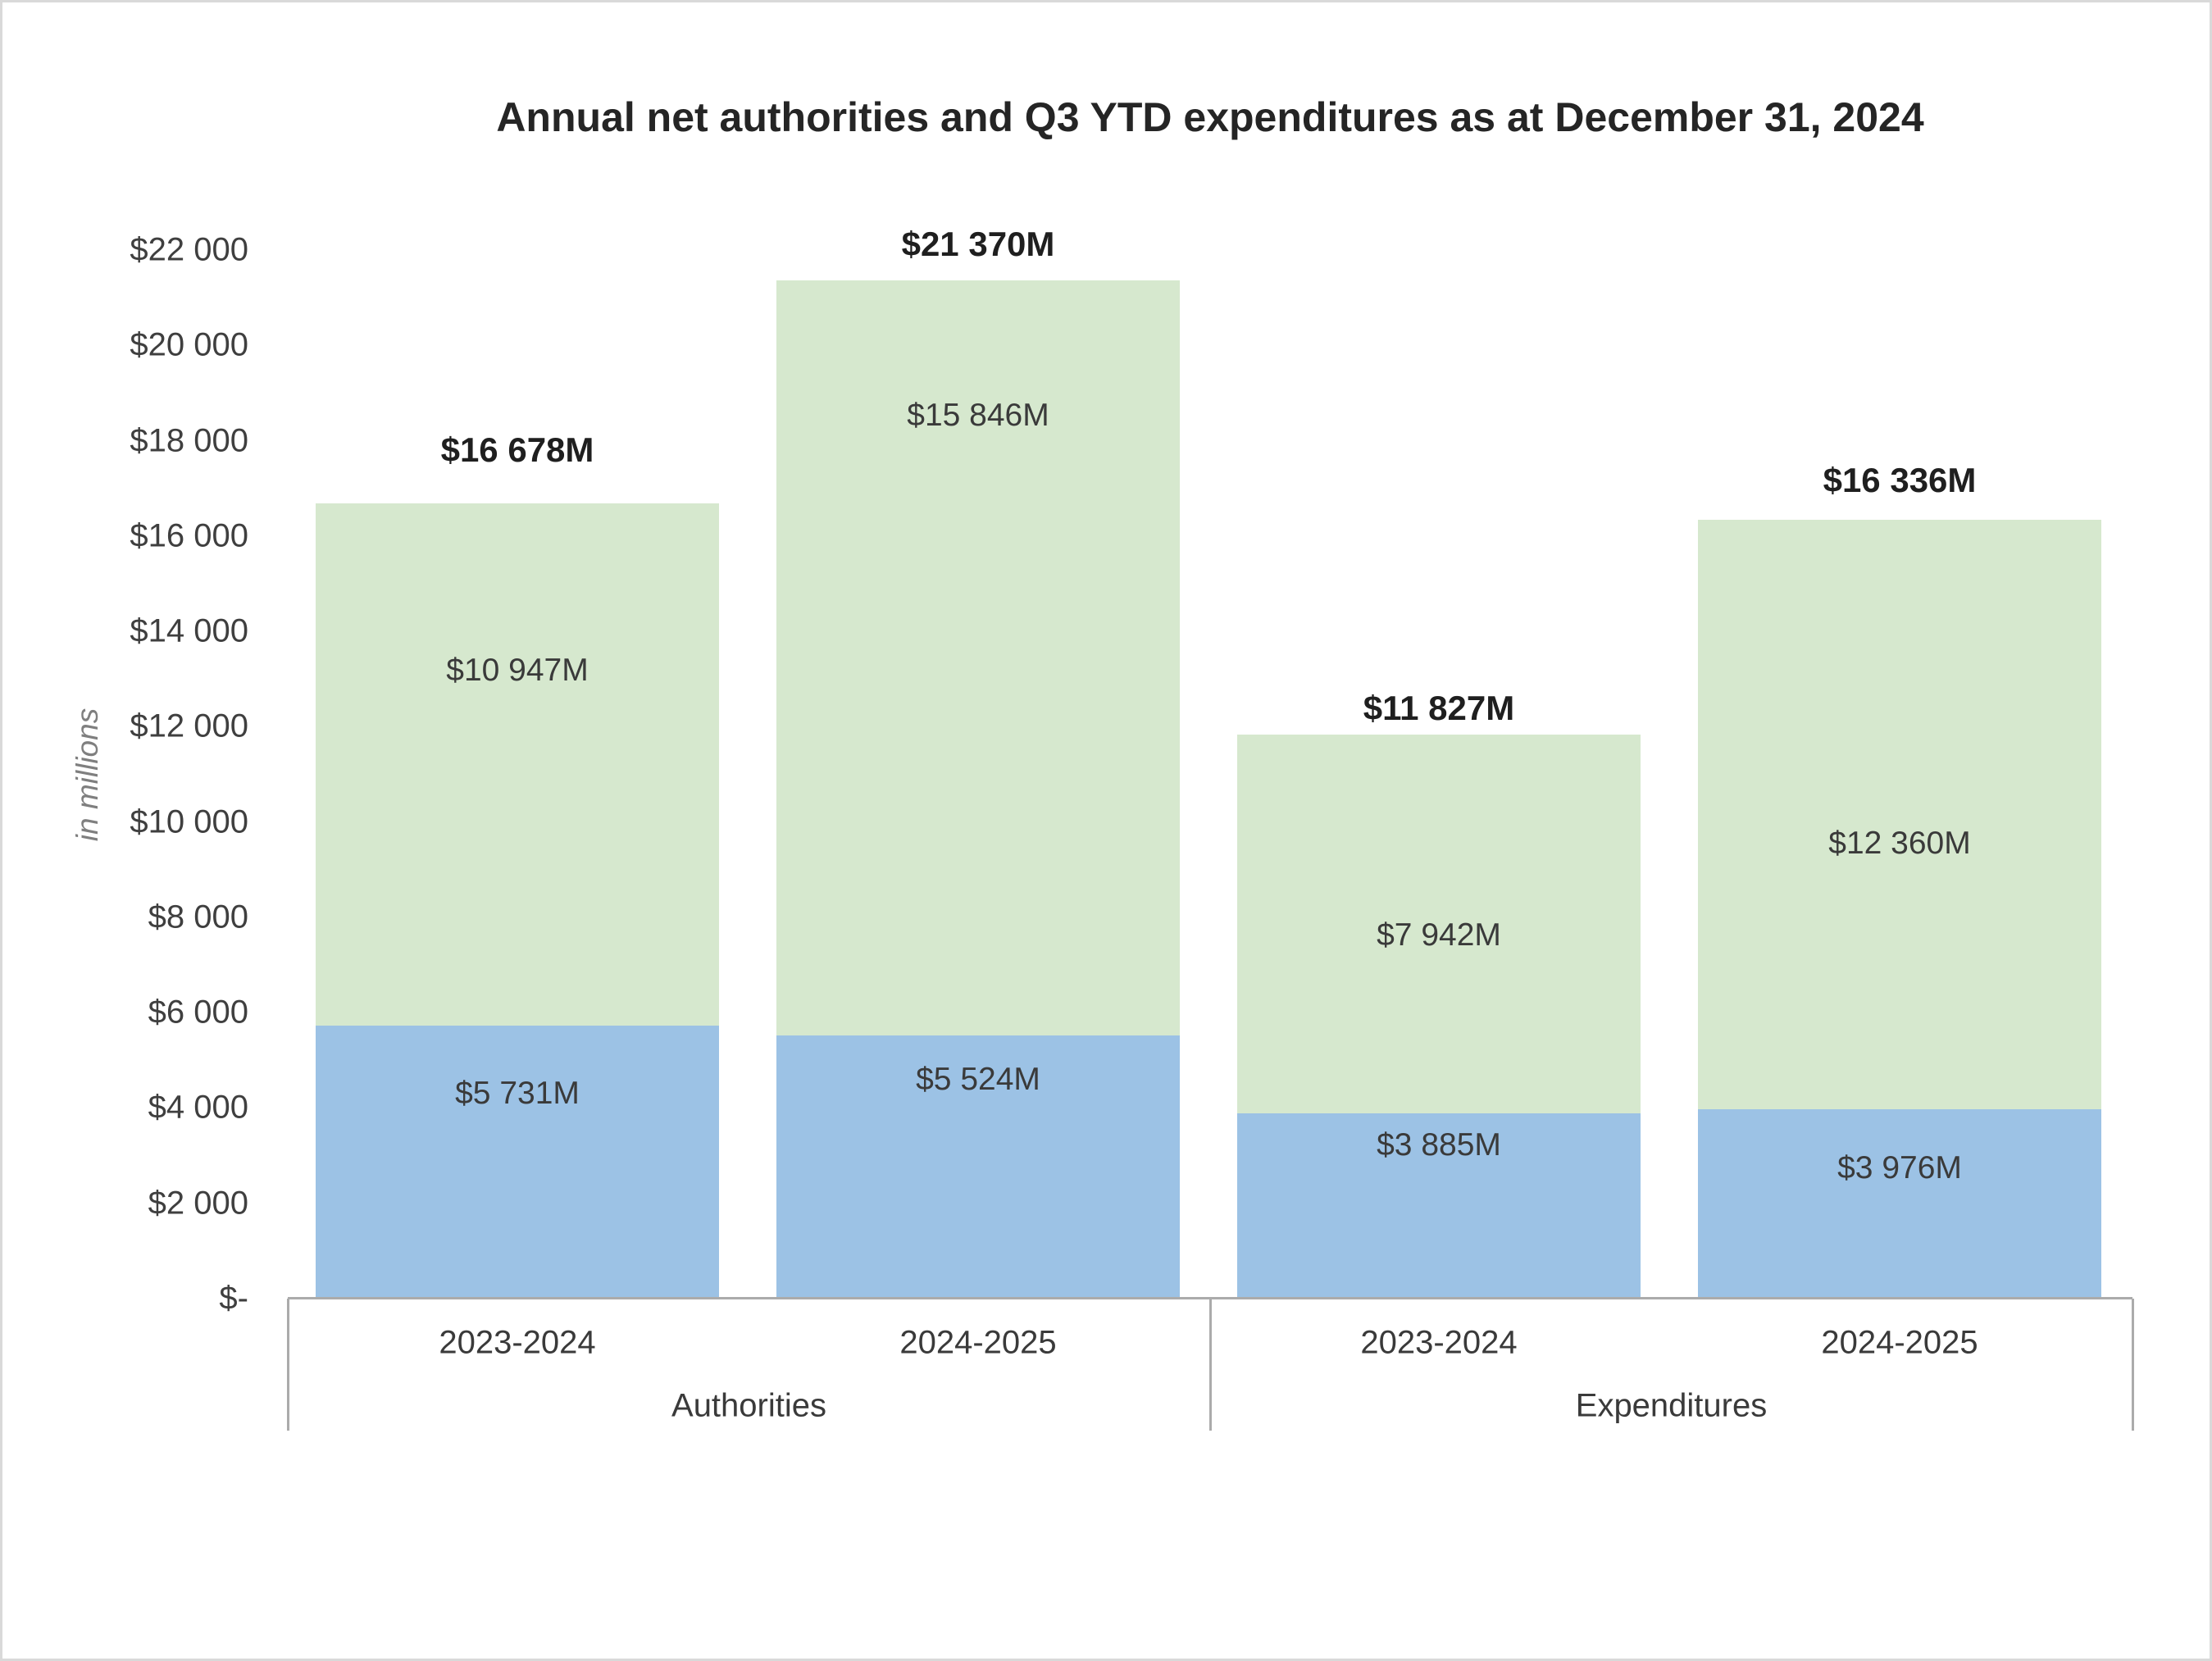 This screenshot has height=1661, width=2212. I want to click on y-tick-label: $22 000, so click(189, 249).